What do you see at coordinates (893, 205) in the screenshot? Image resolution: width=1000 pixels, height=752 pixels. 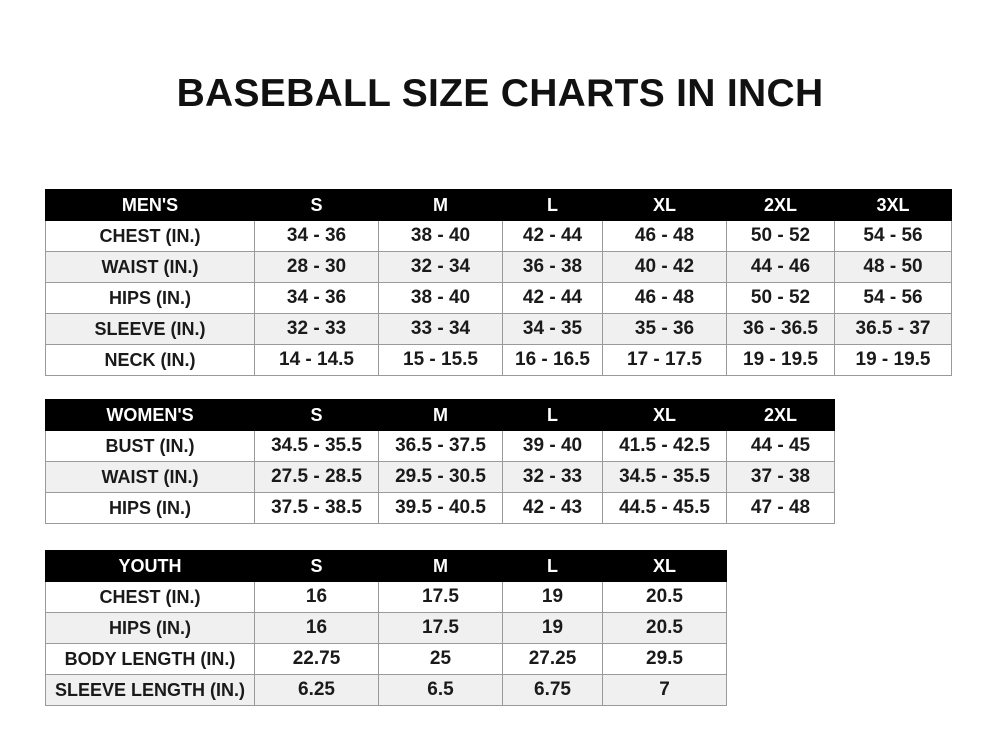 I see `size-header: 3XL` at bounding box center [893, 205].